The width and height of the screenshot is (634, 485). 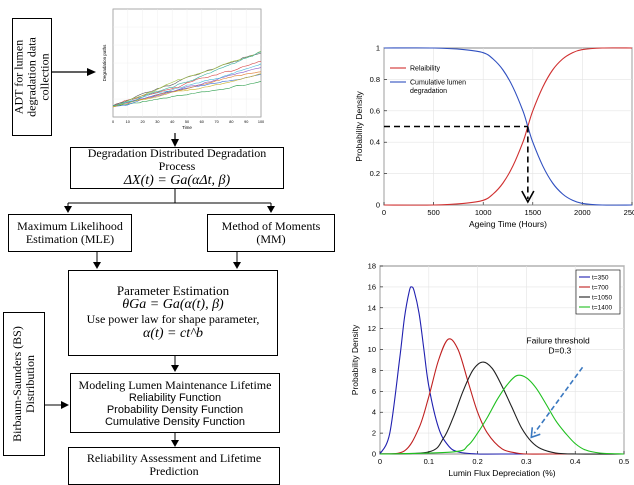 I want to click on thumb-x-tick: 10, so click(x=128, y=122).